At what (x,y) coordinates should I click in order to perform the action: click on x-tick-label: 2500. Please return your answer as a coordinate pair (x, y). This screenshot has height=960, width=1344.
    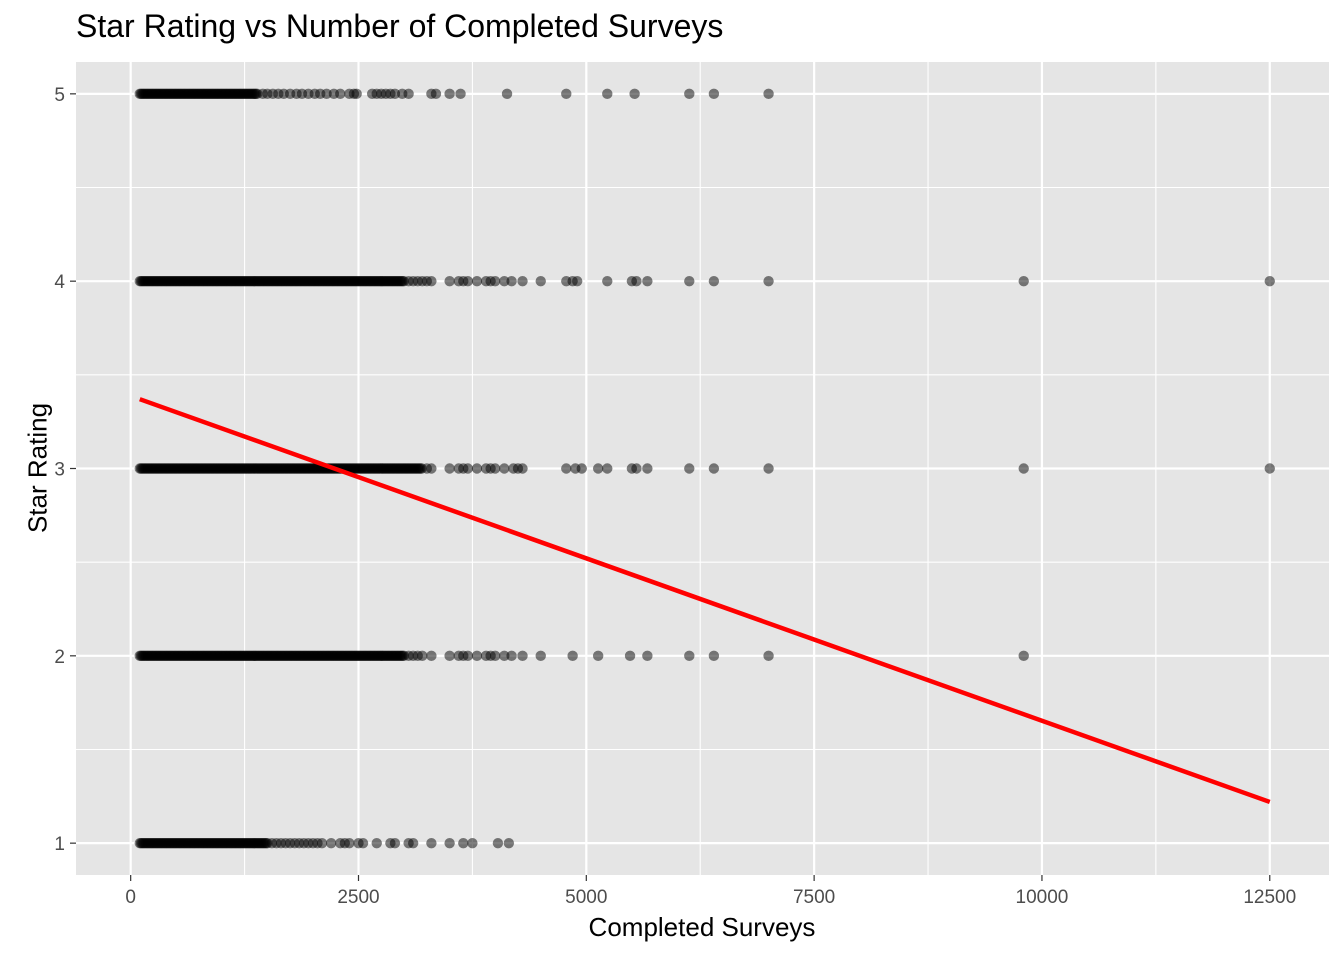
    Looking at the image, I should click on (358, 897).